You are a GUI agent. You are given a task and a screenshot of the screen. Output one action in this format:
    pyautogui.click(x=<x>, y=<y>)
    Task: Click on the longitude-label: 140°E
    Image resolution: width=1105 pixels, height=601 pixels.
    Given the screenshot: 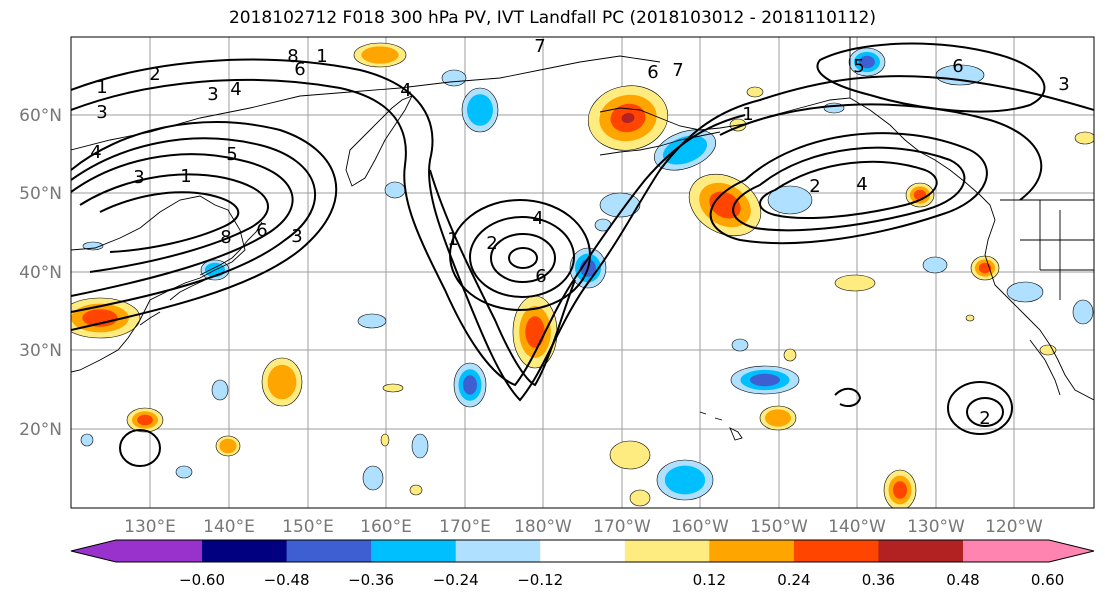 What is the action you would take?
    pyautogui.click(x=229, y=527)
    